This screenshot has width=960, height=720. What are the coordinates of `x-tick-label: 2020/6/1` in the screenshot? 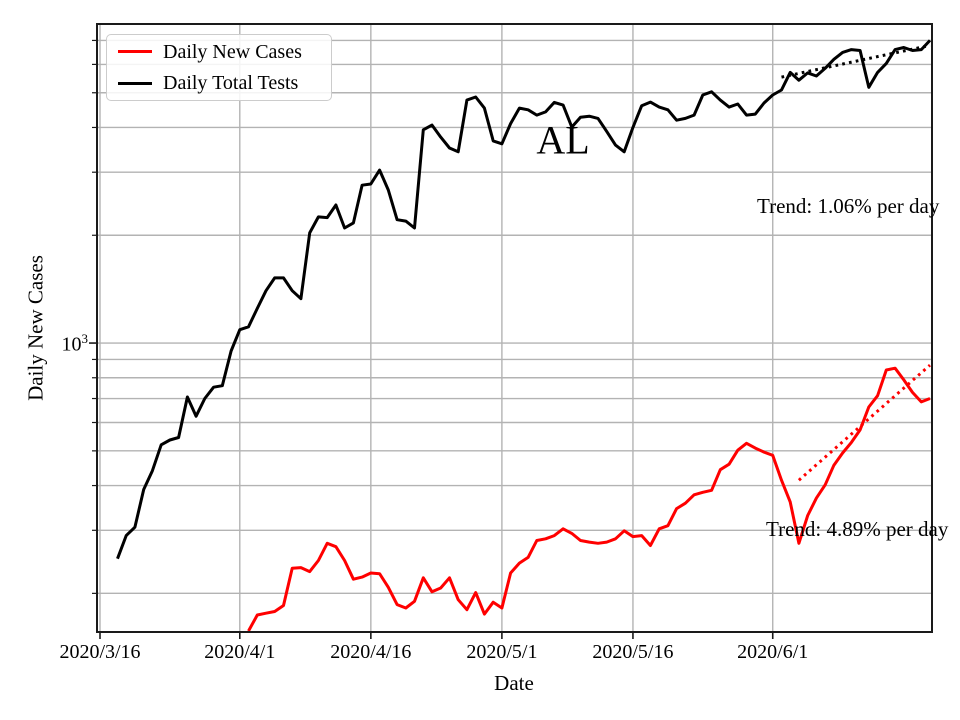 It's located at (773, 652).